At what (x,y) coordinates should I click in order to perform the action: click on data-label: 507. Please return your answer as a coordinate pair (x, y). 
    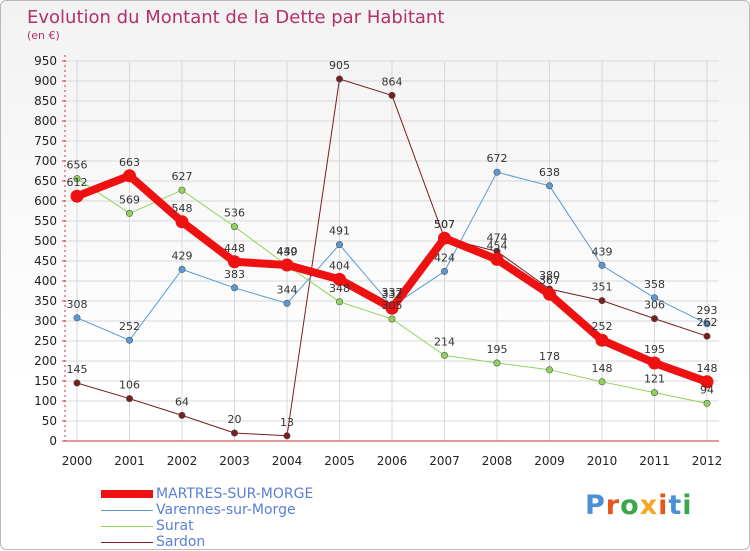
    Looking at the image, I should click on (444, 224).